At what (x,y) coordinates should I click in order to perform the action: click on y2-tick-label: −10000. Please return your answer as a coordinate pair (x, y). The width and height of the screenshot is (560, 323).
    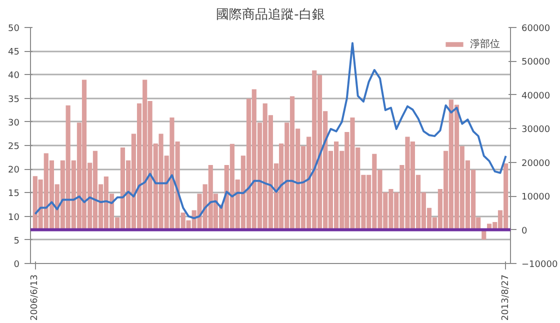
    Looking at the image, I should click on (540, 265).